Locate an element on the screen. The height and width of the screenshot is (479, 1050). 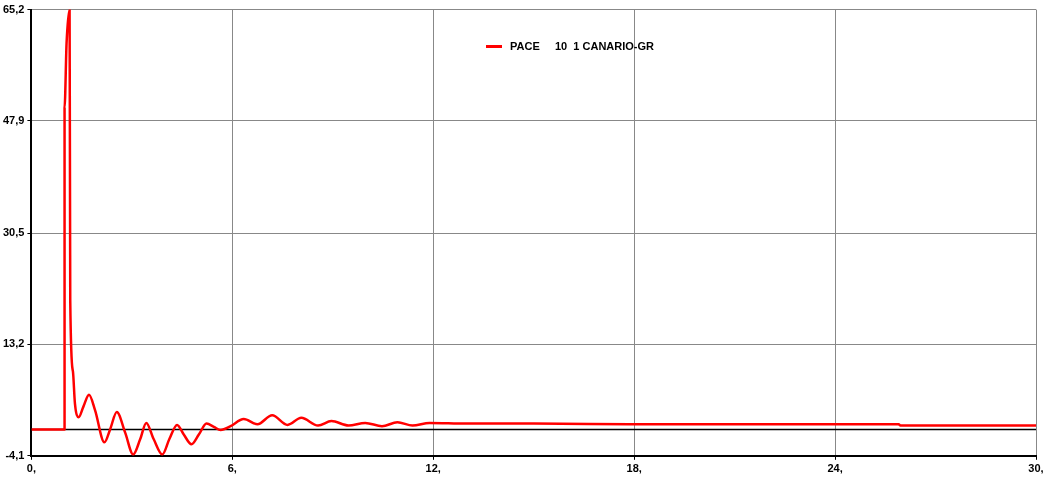
x-tick-label: 30, is located at coordinates (1036, 468).